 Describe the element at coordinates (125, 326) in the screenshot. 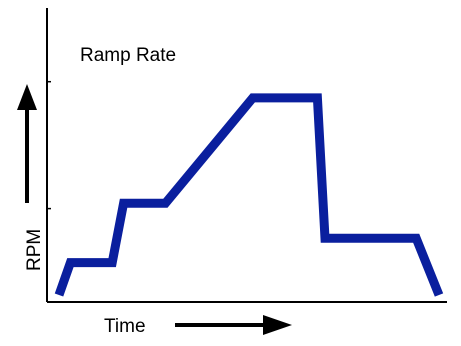

I see `x-axis-label: Time` at that location.